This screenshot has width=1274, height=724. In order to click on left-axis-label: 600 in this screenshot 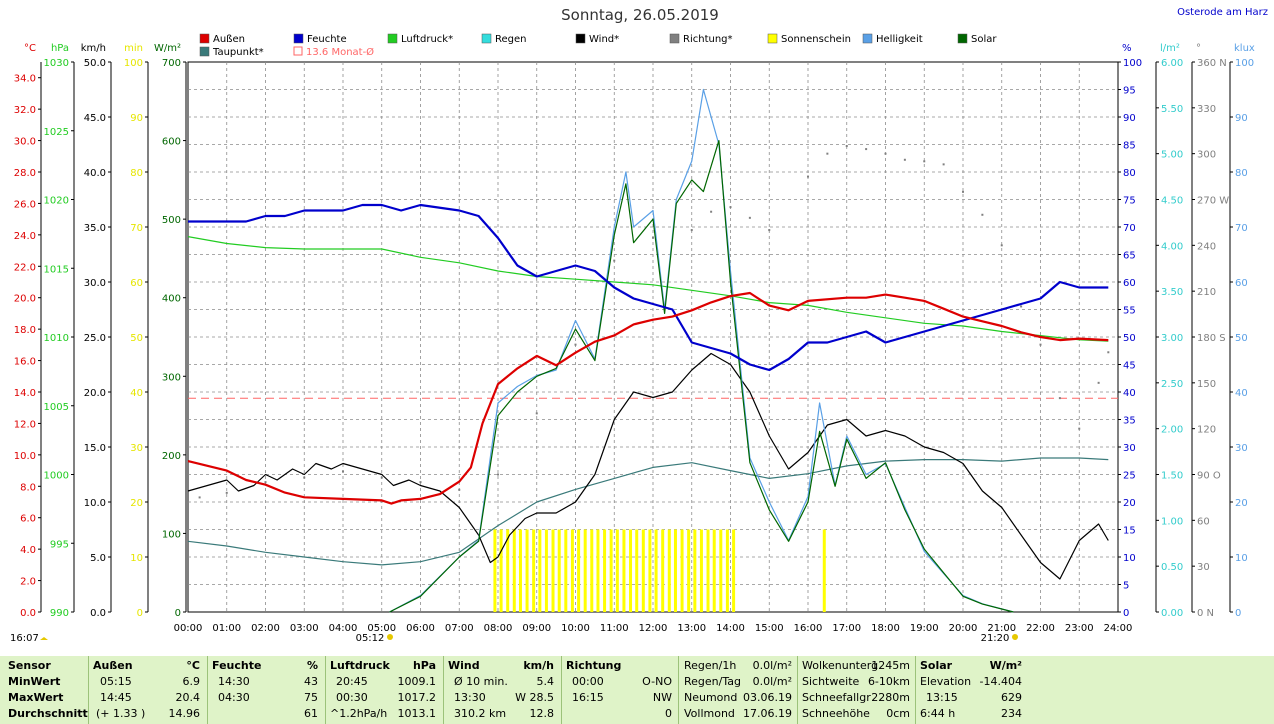, I will do `click(171, 142)`.